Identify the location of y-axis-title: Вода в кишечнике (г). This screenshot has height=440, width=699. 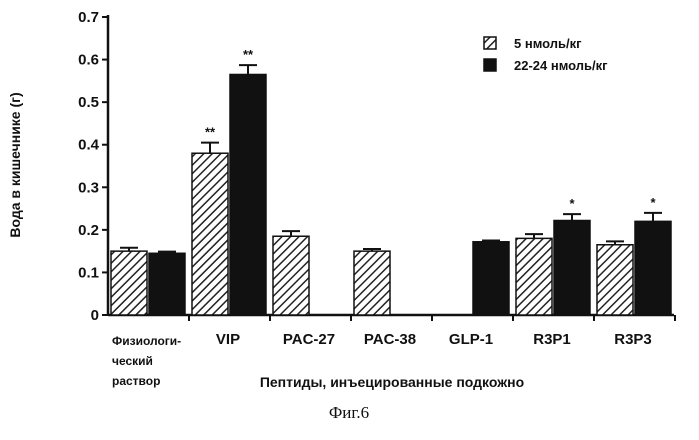
(15, 164).